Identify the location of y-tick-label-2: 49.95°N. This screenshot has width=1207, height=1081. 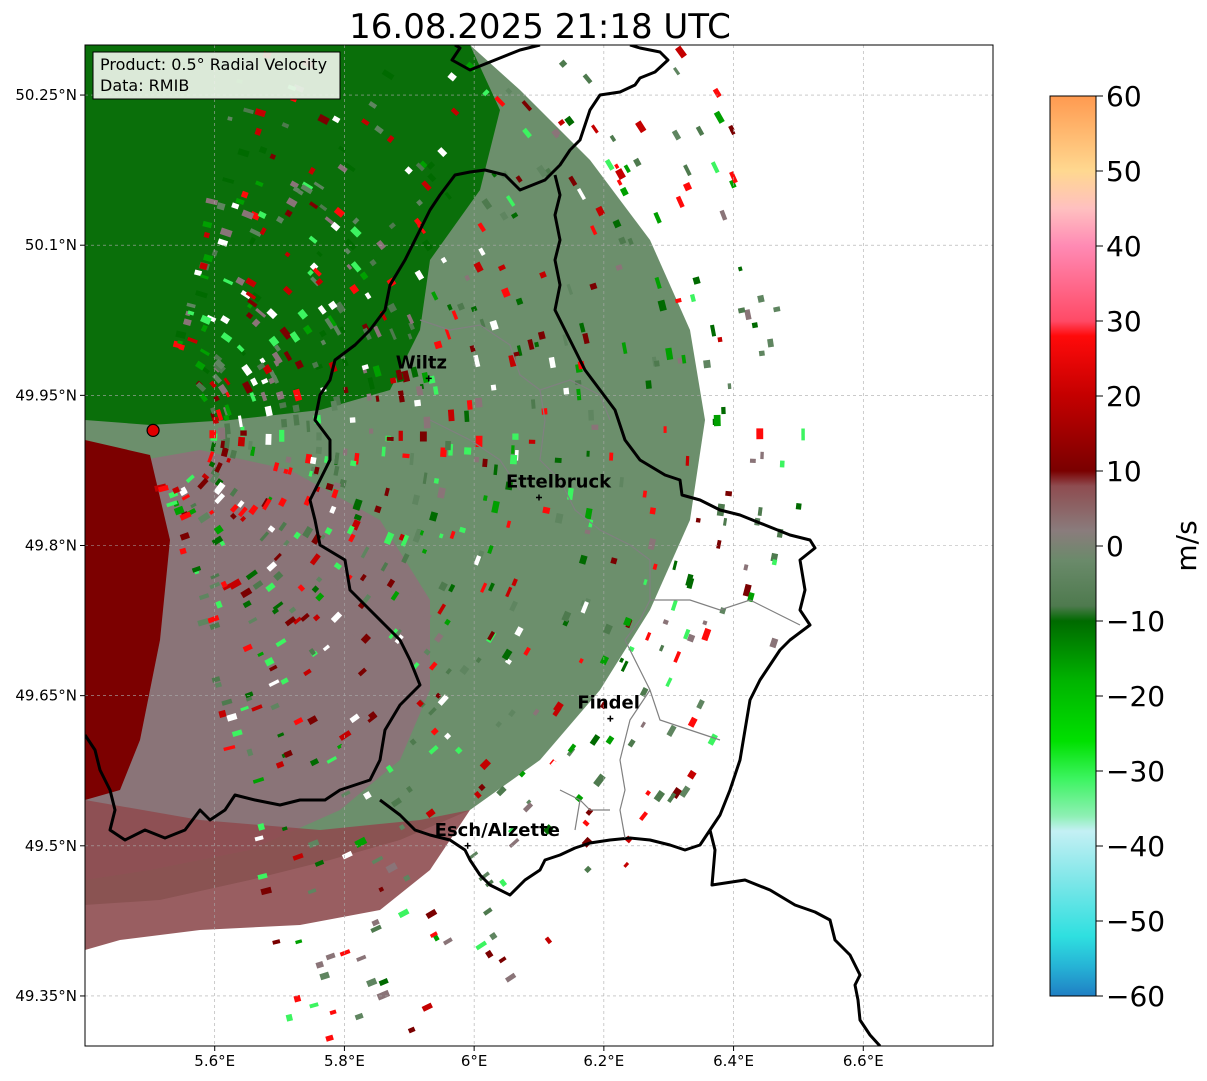
(46, 395).